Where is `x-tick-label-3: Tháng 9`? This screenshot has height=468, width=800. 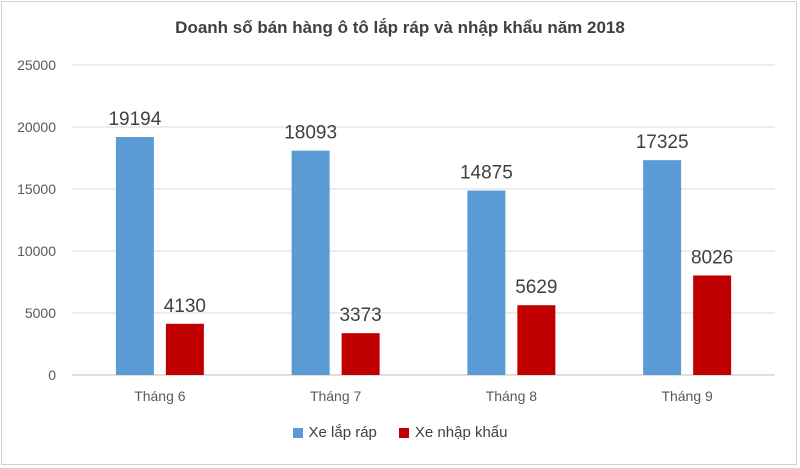
x-tick-label-3: Tháng 9 is located at coordinates (687, 396).